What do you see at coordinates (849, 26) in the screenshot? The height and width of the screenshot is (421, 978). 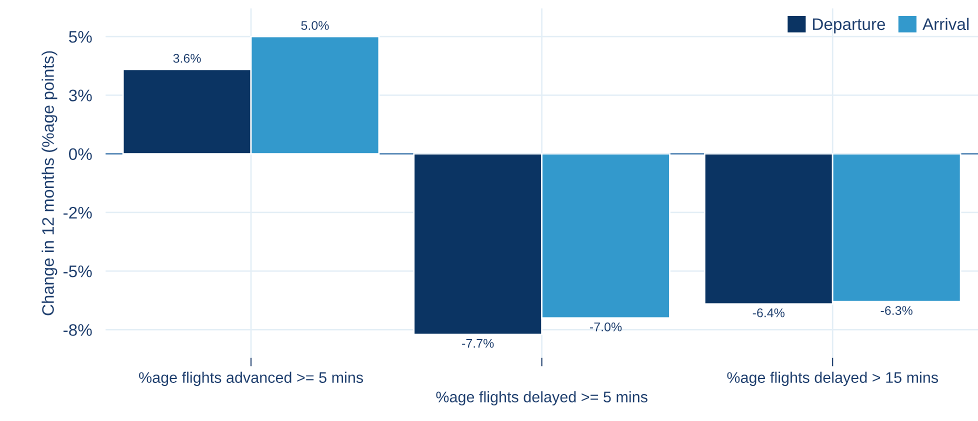 I see `legend-label: Departure` at bounding box center [849, 26].